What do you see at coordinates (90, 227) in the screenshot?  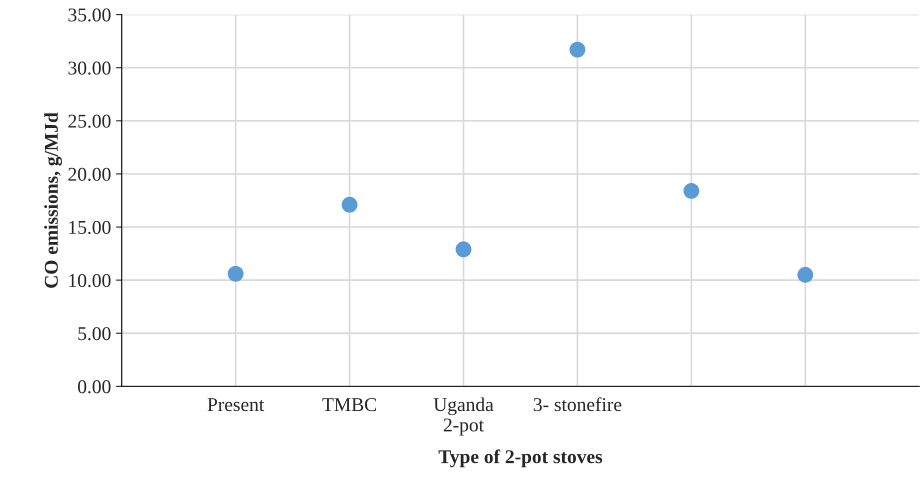 I see `y-tick-label: 15.00` at bounding box center [90, 227].